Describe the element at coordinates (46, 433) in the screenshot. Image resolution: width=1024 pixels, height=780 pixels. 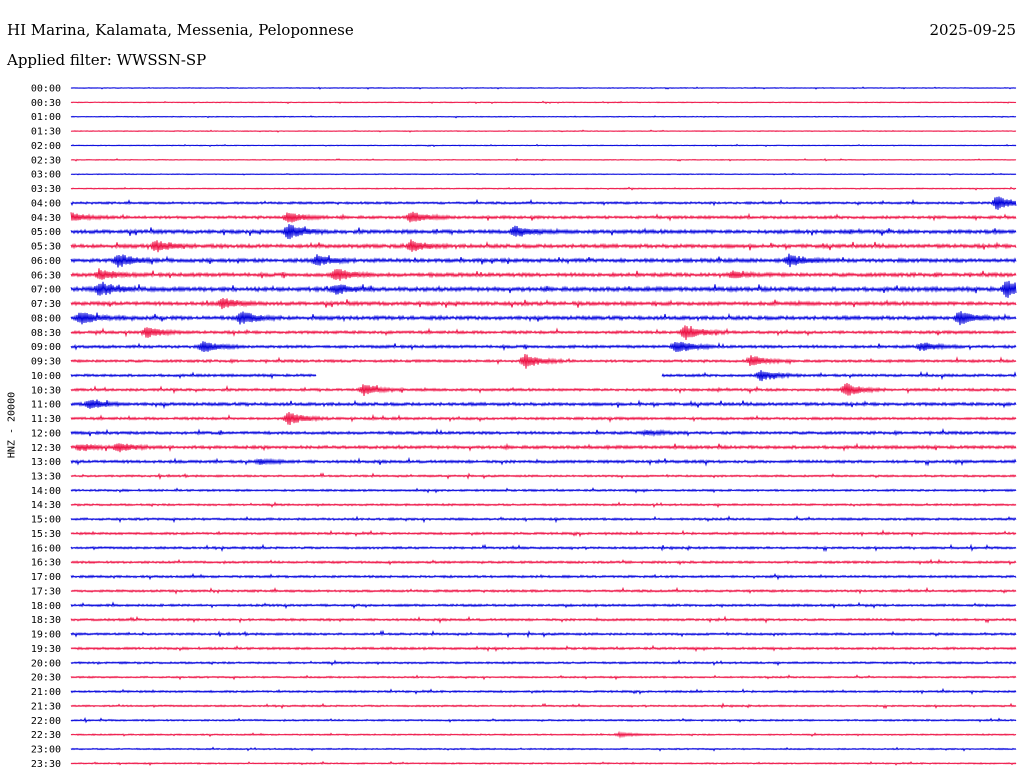
I see `row-time-label: 12:00` at that location.